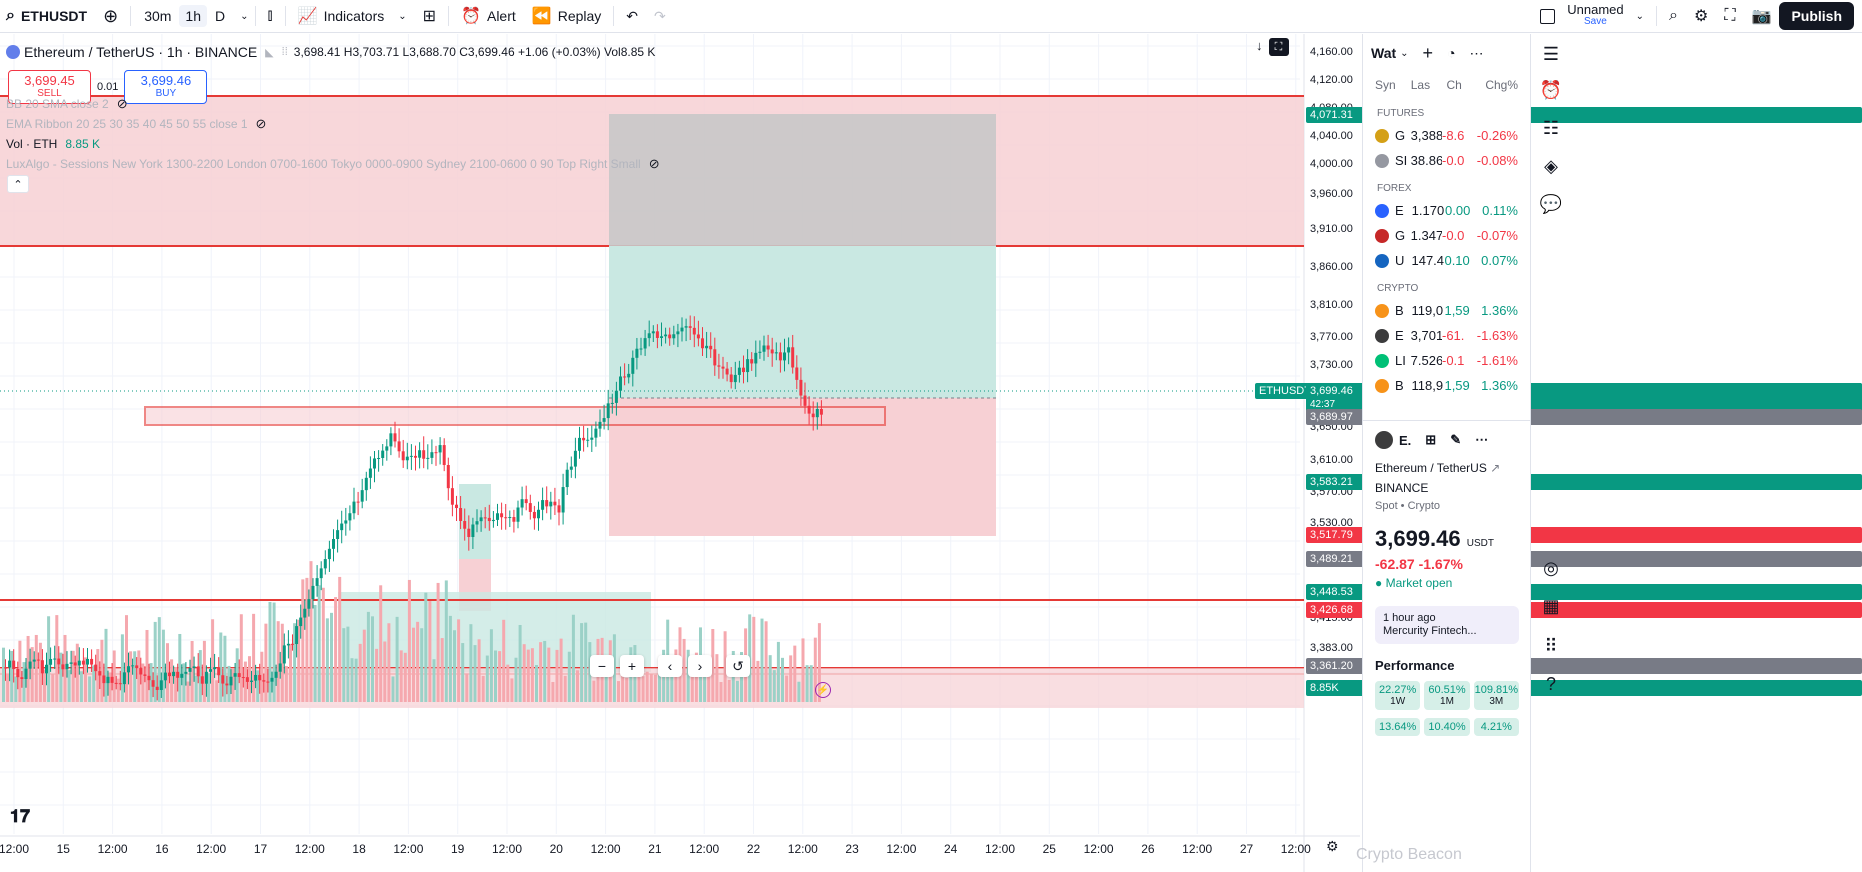 The height and width of the screenshot is (872, 1862). Describe the element at coordinates (193, 16) in the screenshot. I see `timeframe-1h: 1h` at that location.